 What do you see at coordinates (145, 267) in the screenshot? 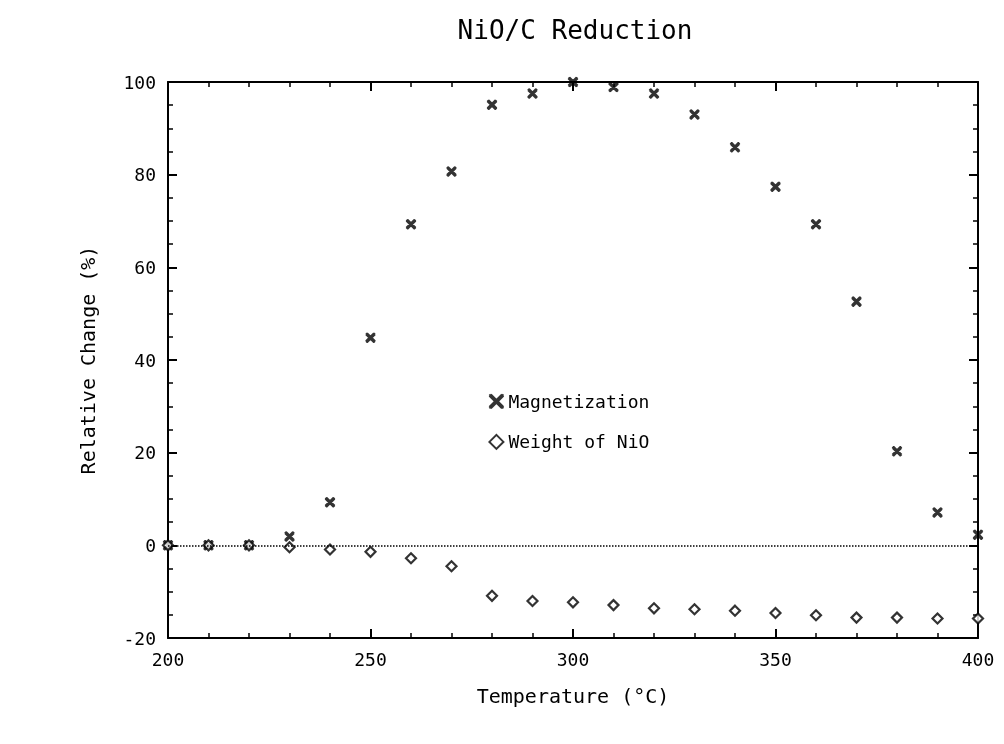
I see `y-tick-label: 60` at bounding box center [145, 267].